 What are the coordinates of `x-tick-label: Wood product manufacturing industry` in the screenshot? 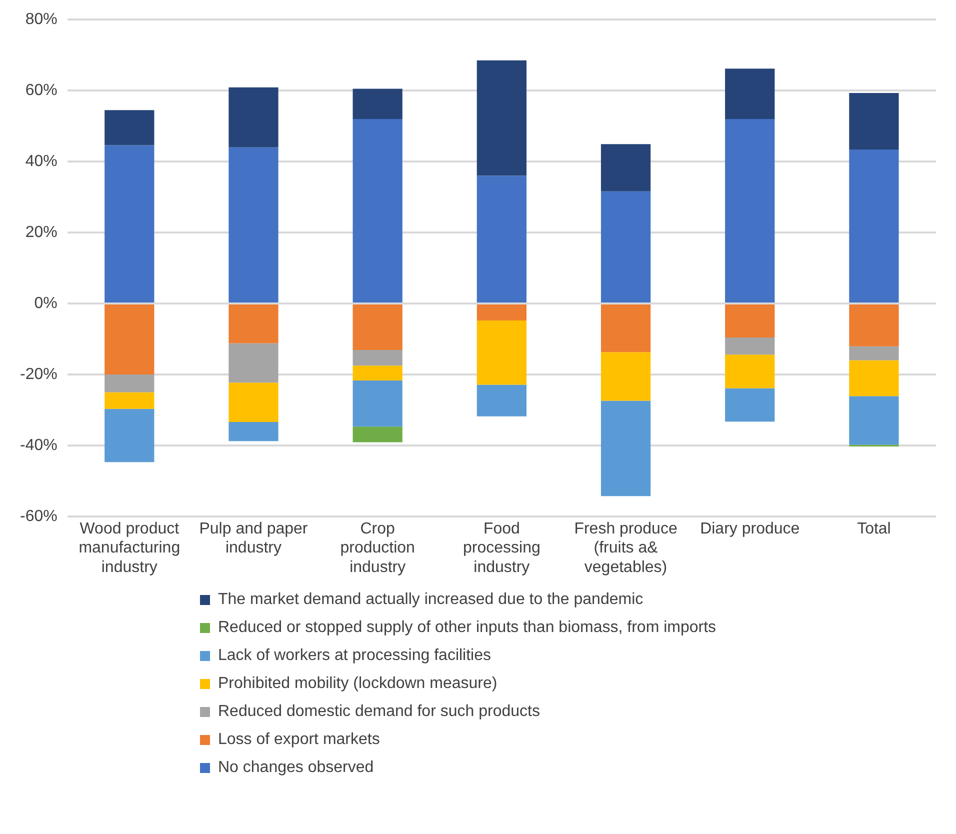 It's located at (129, 548).